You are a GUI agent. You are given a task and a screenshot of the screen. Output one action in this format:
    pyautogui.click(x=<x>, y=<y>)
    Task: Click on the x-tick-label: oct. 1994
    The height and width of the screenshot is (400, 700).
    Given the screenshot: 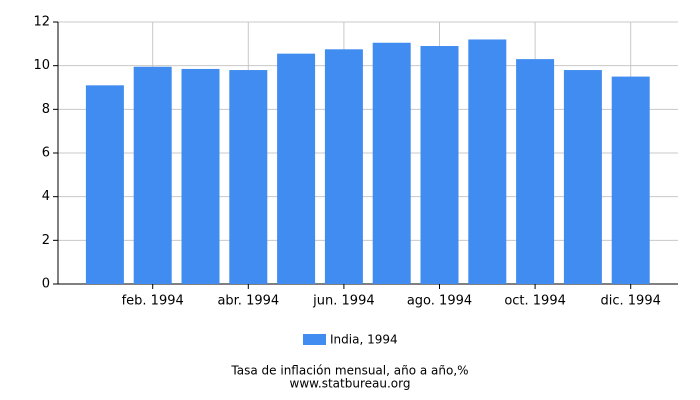 What is the action you would take?
    pyautogui.click(x=535, y=301)
    